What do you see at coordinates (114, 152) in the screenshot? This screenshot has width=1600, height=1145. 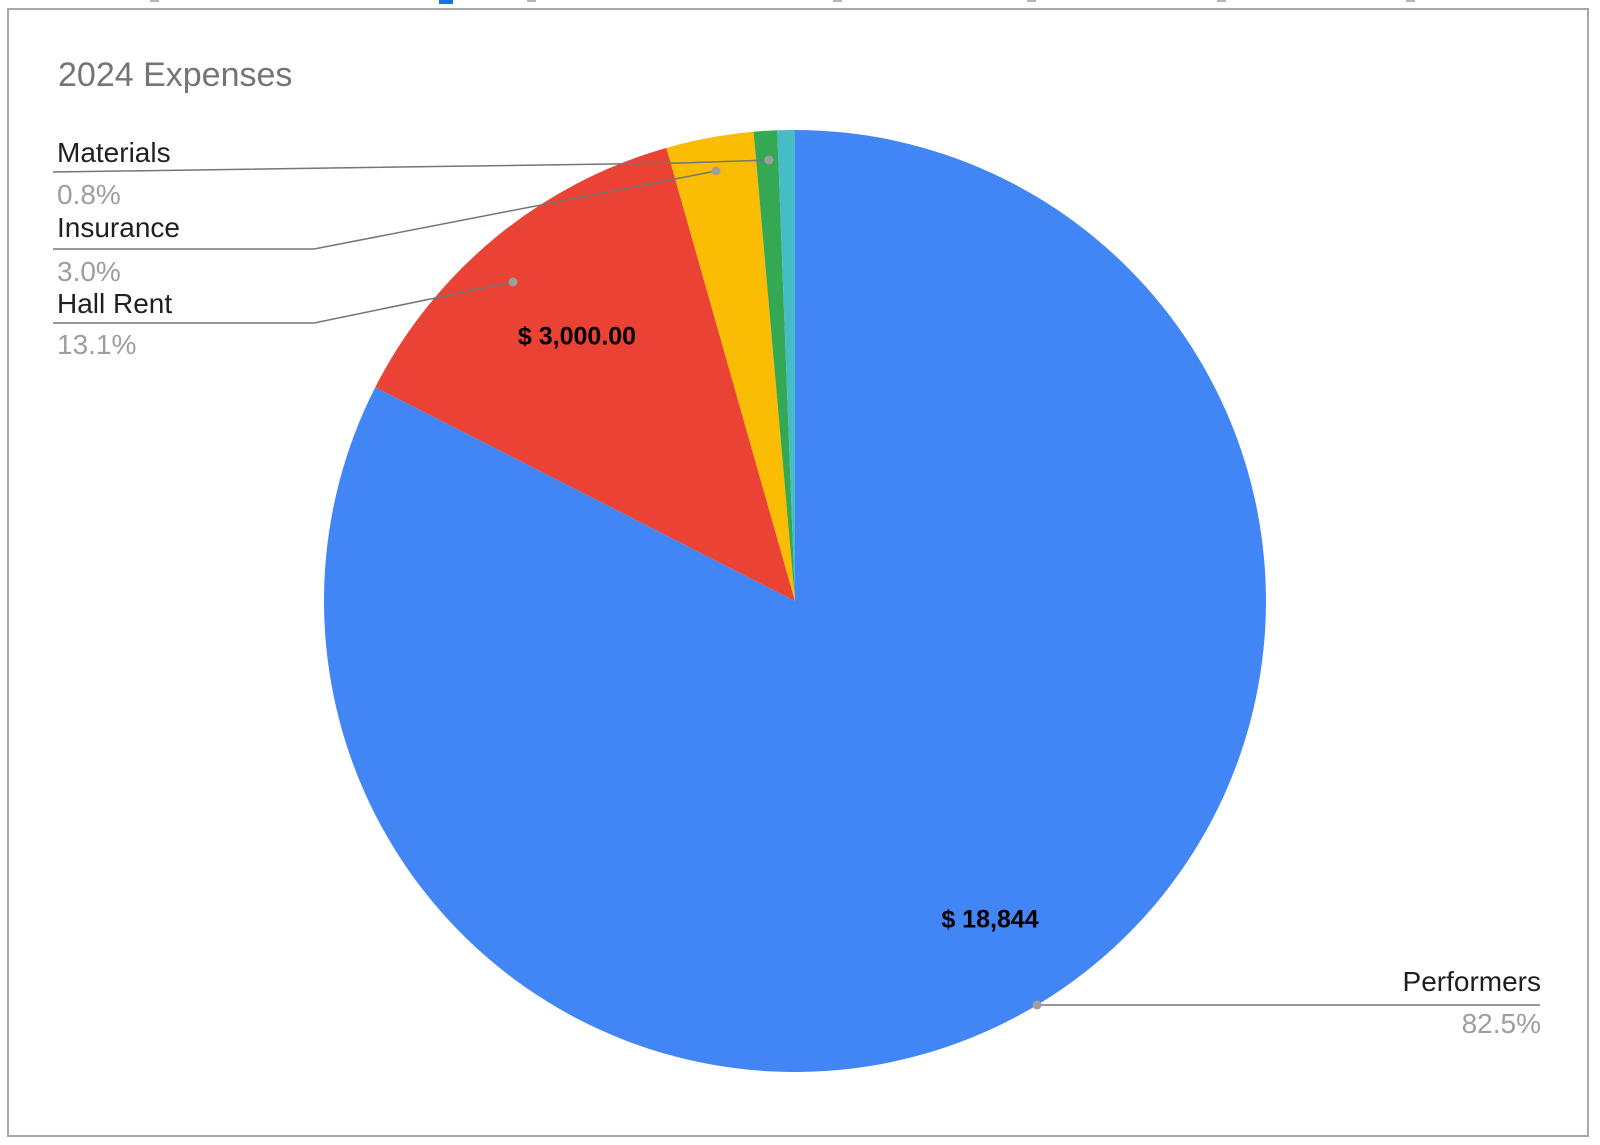 I see `callout-label-materials: Materials` at bounding box center [114, 152].